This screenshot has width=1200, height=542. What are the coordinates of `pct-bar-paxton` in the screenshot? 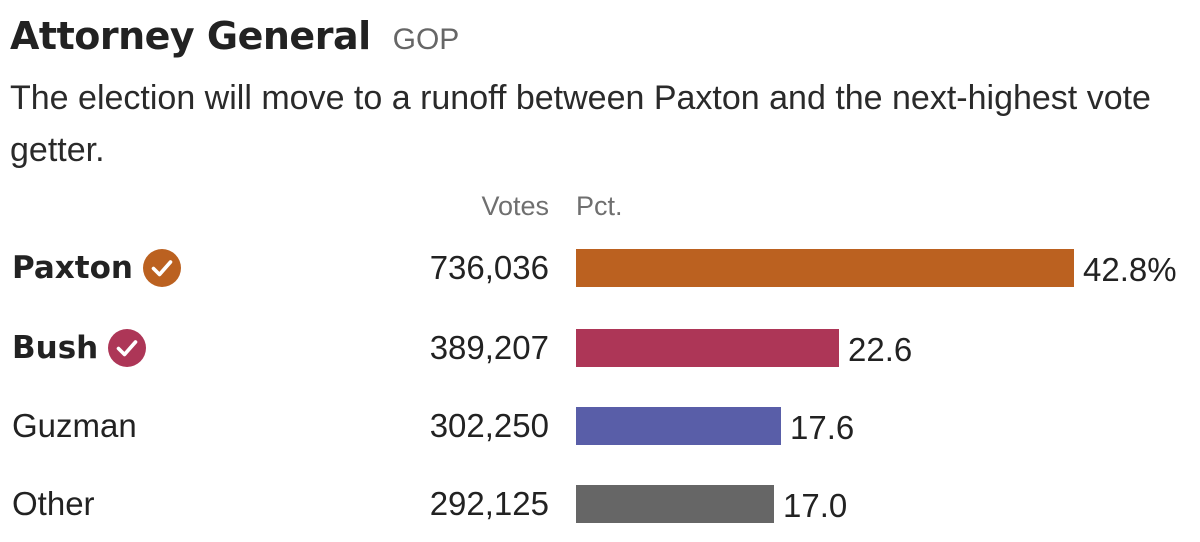 It's located at (825, 268).